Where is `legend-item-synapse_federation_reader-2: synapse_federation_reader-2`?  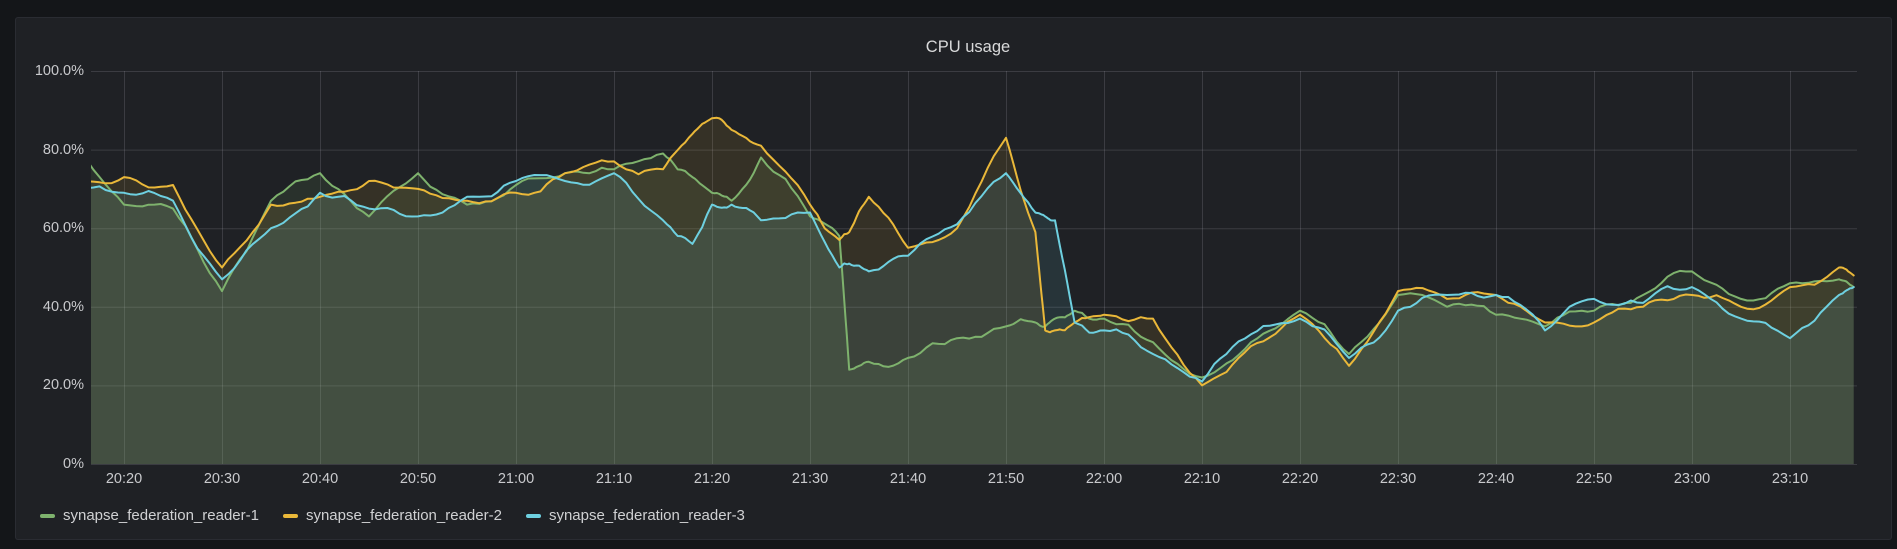 legend-item-synapse_federation_reader-2: synapse_federation_reader-2 is located at coordinates (392, 515).